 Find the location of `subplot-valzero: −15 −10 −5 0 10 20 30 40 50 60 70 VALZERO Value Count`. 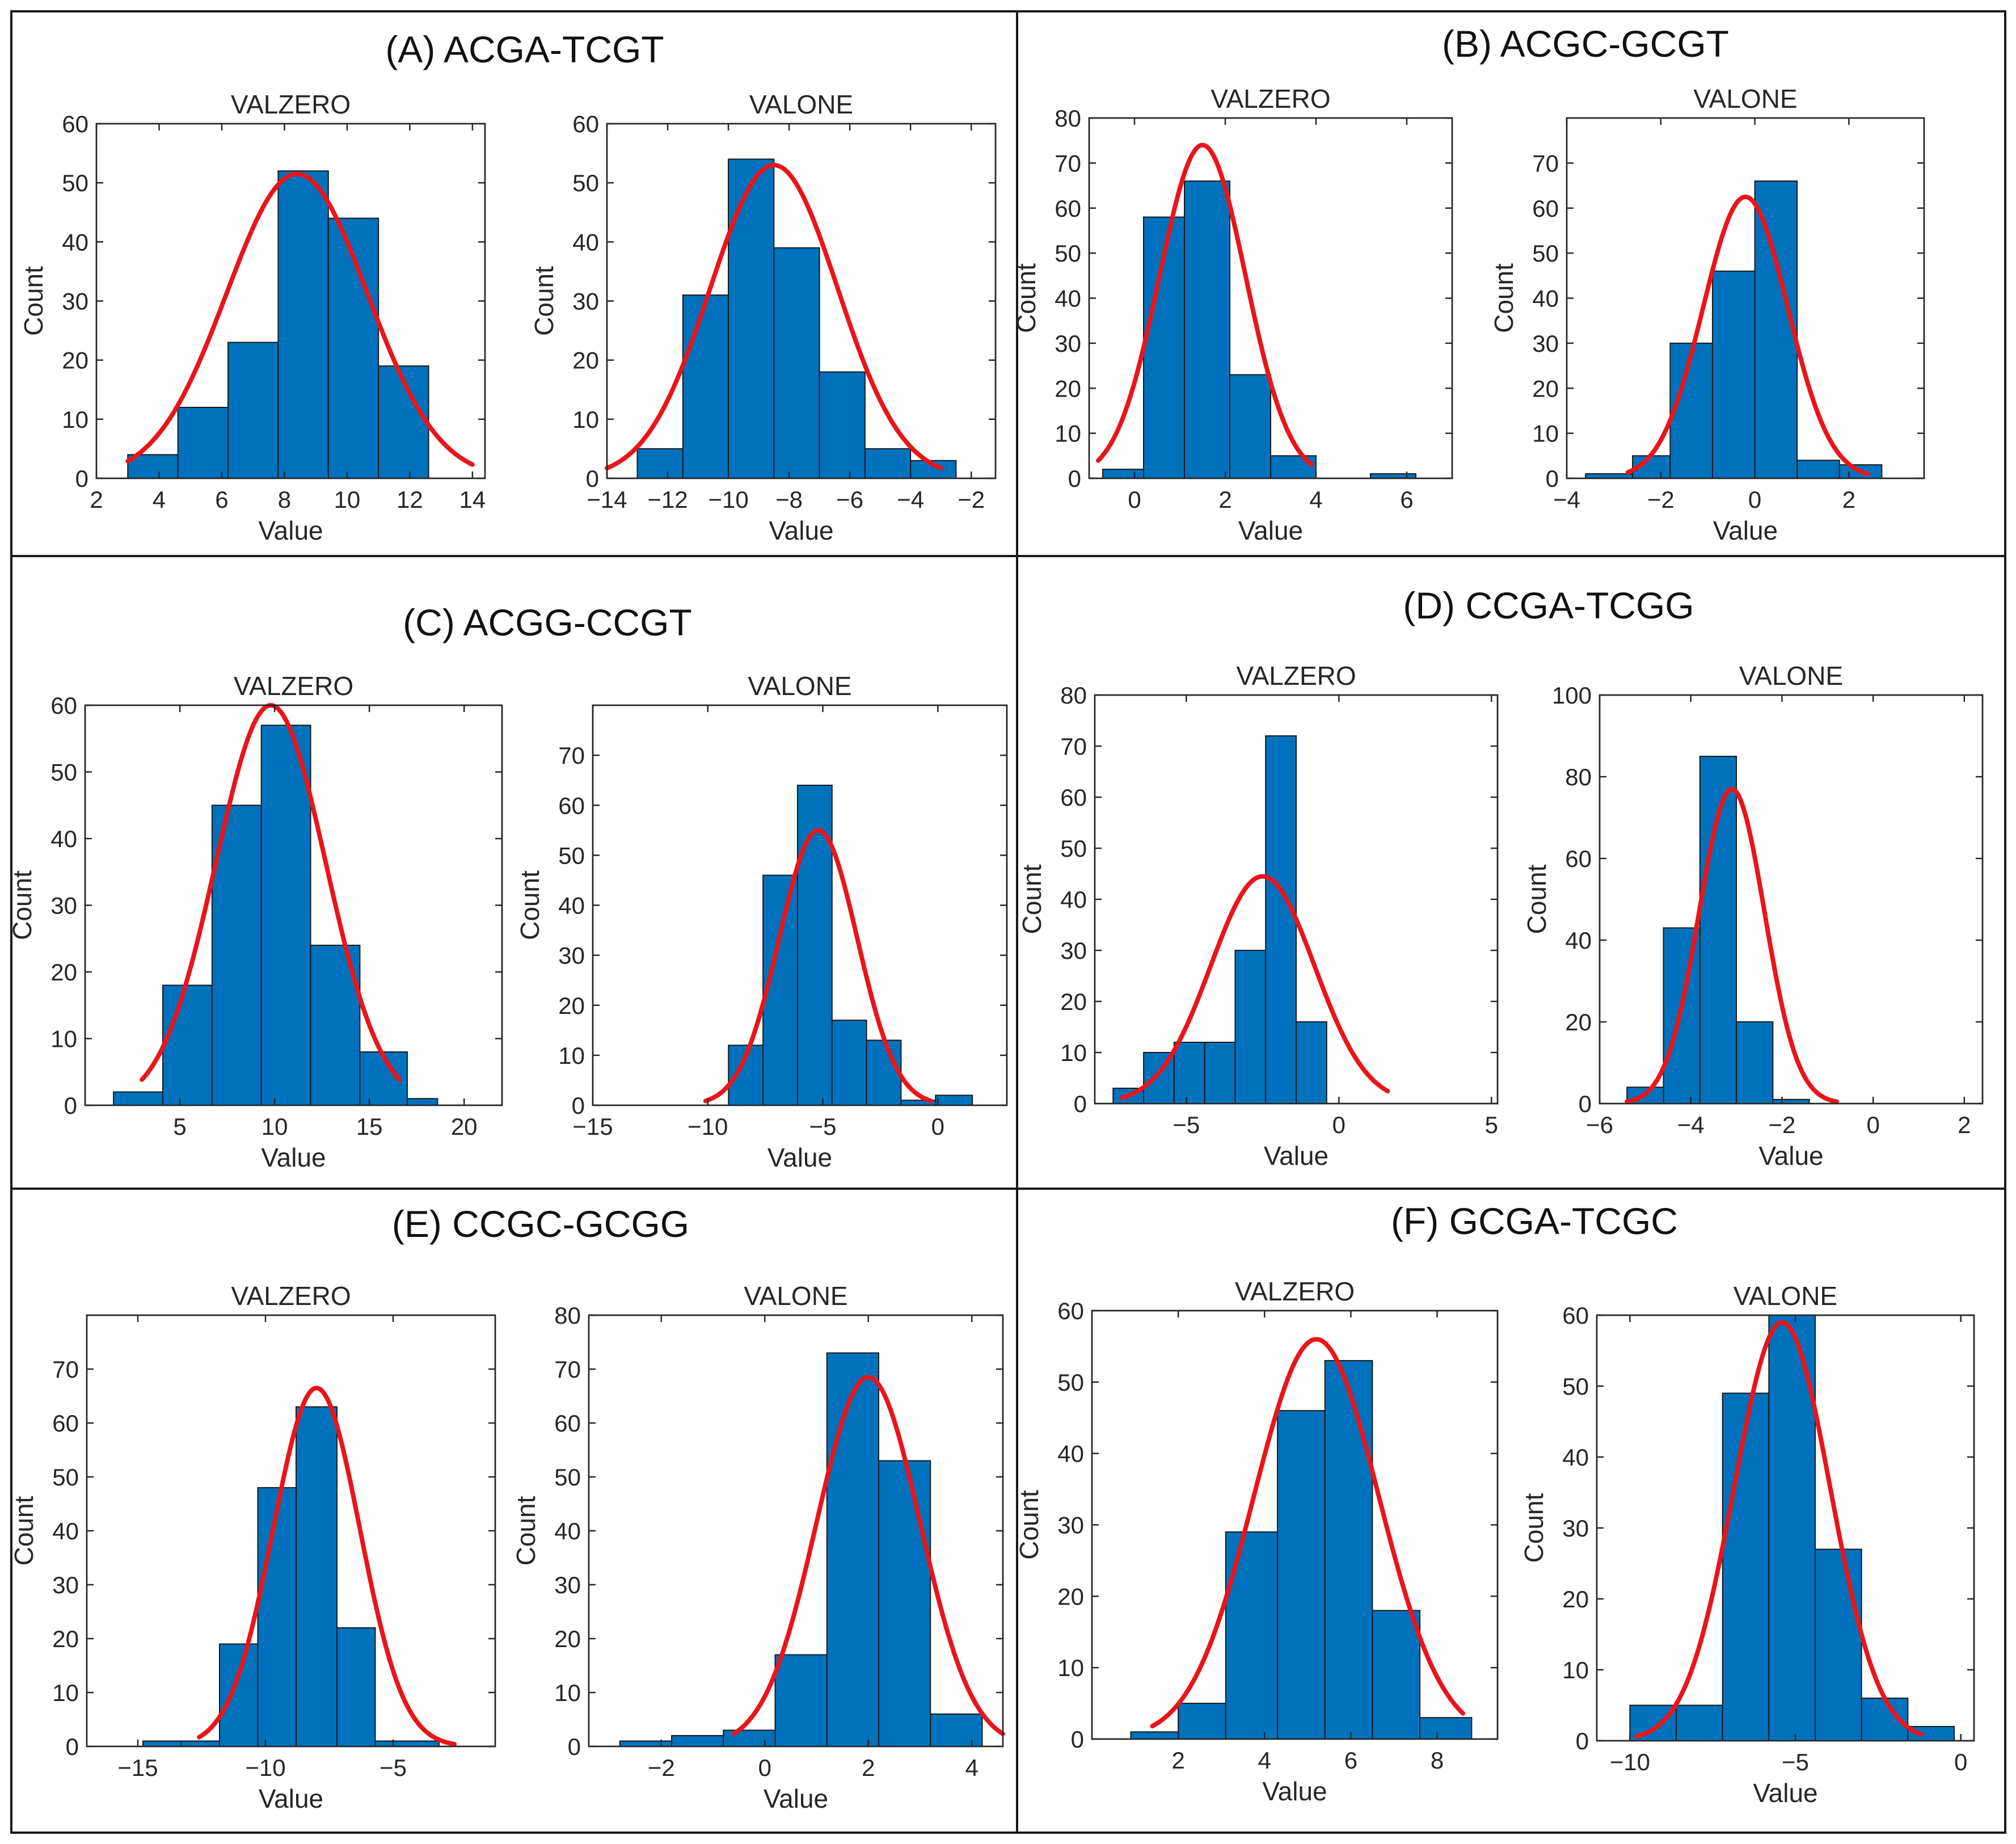

subplot-valzero: −15 −10 −5 0 10 20 30 40 50 60 70 VALZERO Value Count is located at coordinates (252, 1547).